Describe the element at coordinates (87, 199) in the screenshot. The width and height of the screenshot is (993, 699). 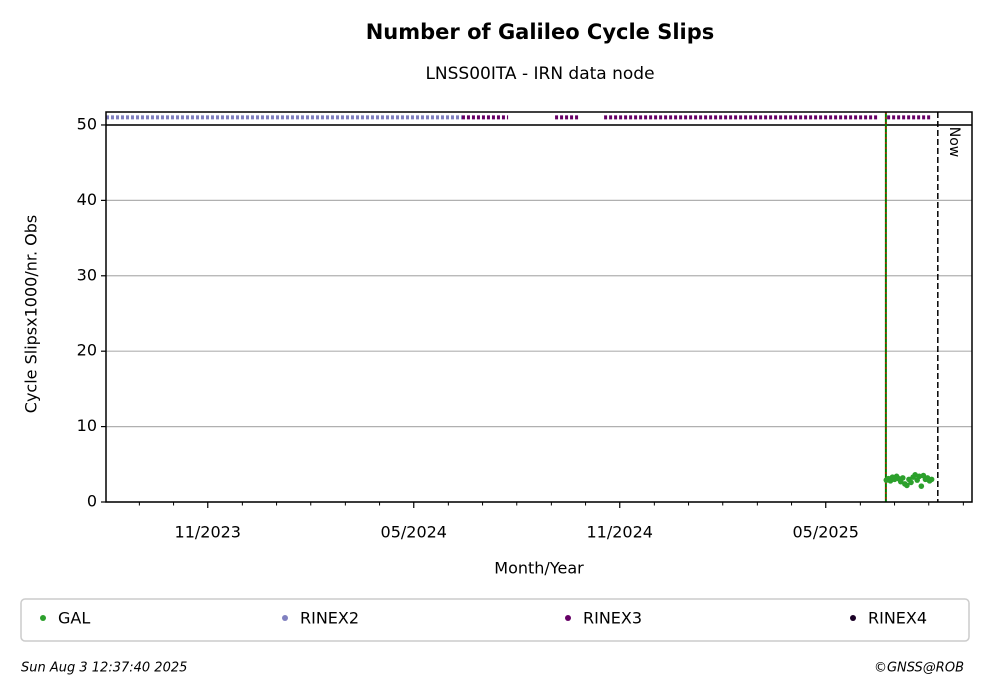
I see `y-tick-label: 40` at that location.